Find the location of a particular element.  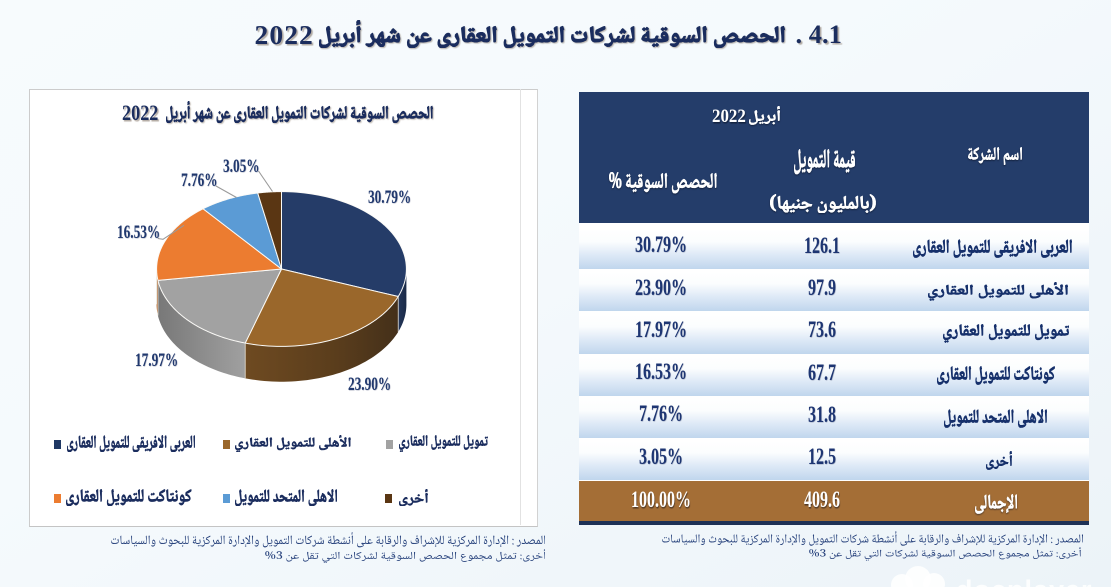

svg-text: docplayer is located at coordinates (1024, 581).